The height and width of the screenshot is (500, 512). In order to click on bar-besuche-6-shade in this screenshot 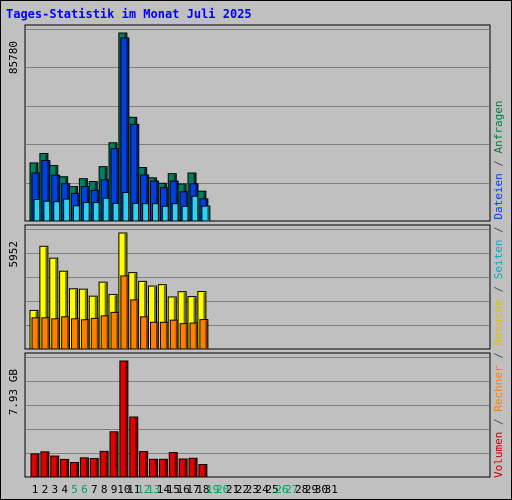, I will do `click(85, 319)`.